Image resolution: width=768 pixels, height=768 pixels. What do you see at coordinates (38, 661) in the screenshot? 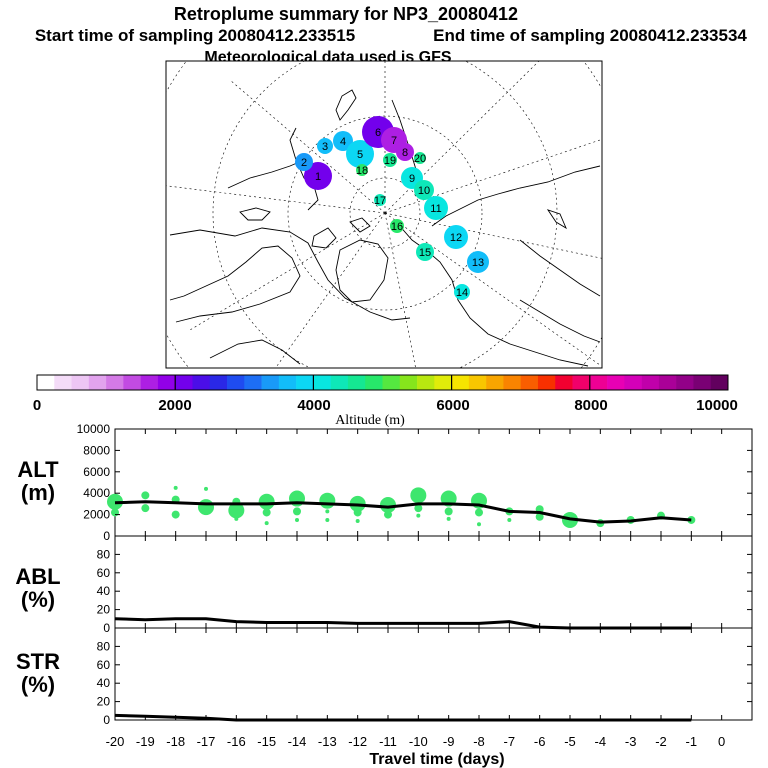
I see `str-panel-label: STR` at bounding box center [38, 661].